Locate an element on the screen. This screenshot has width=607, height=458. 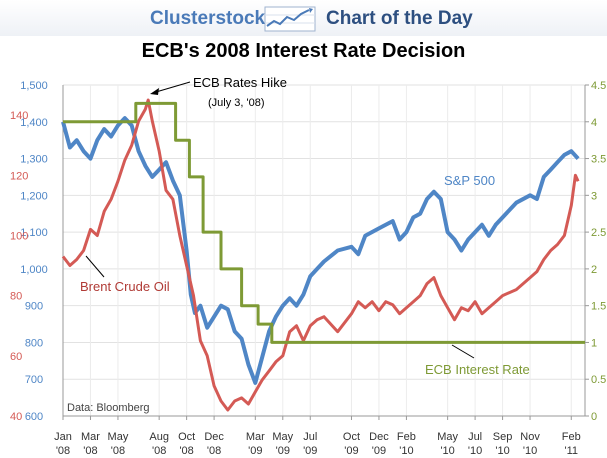
sp500-axis-tick-label: 1,400 is located at coordinates (34, 123).